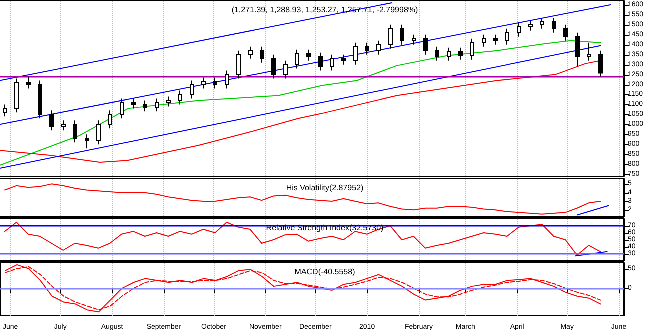  What do you see at coordinates (325, 188) in the screenshot?
I see `text: His Volatility(2.87952)` at bounding box center [325, 188].